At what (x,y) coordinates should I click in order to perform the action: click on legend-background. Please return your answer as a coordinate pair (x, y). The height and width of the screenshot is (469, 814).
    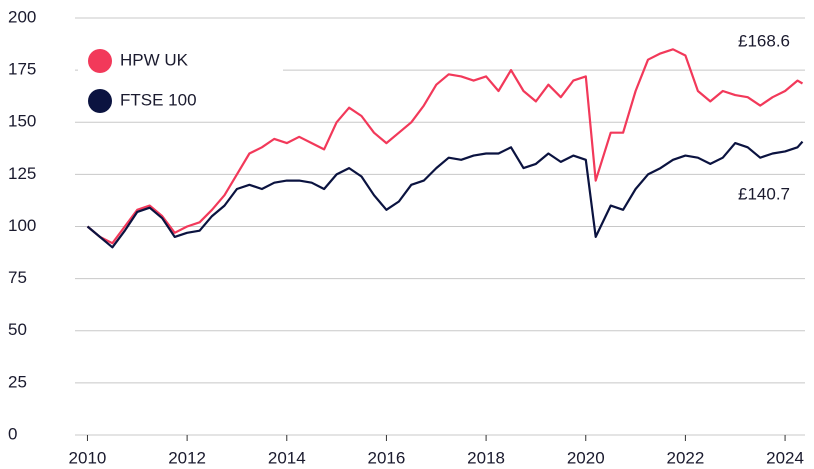
    Looking at the image, I should click on (180, 79).